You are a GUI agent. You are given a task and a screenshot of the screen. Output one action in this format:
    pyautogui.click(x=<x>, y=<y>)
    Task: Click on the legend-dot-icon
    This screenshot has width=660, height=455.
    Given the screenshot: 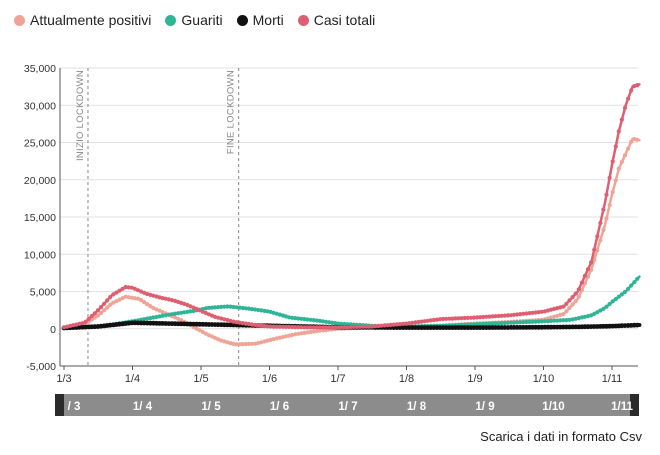 What is the action you would take?
    pyautogui.click(x=242, y=20)
    